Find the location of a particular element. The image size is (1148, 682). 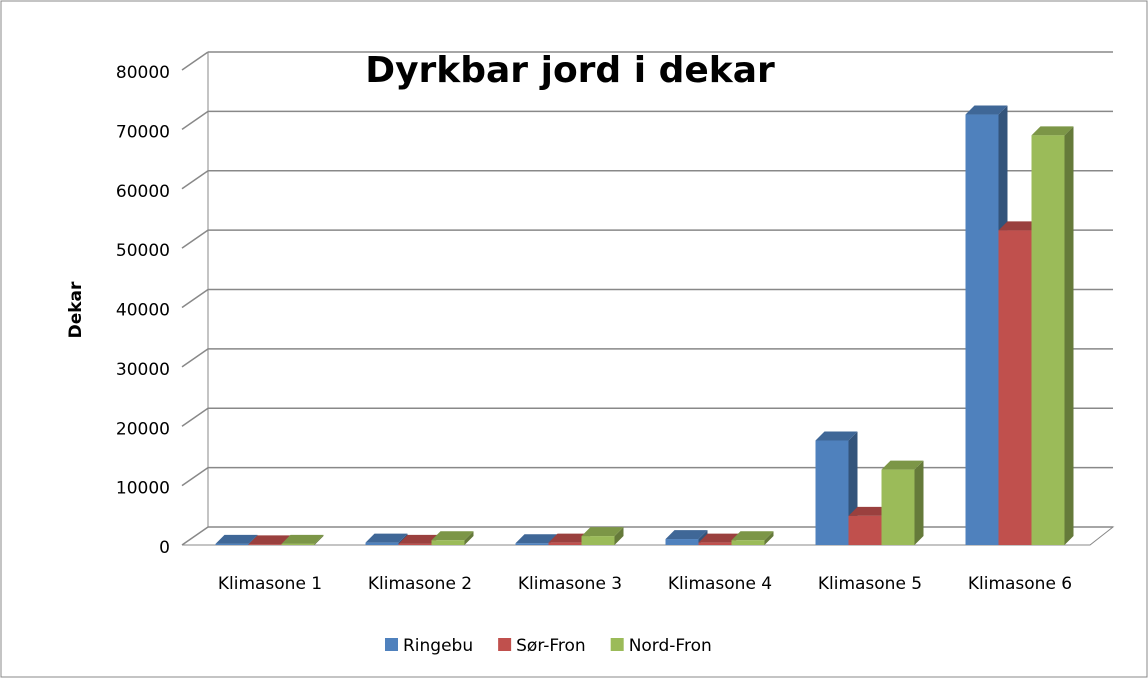

y-tick-label: 40000 is located at coordinates (143, 311).